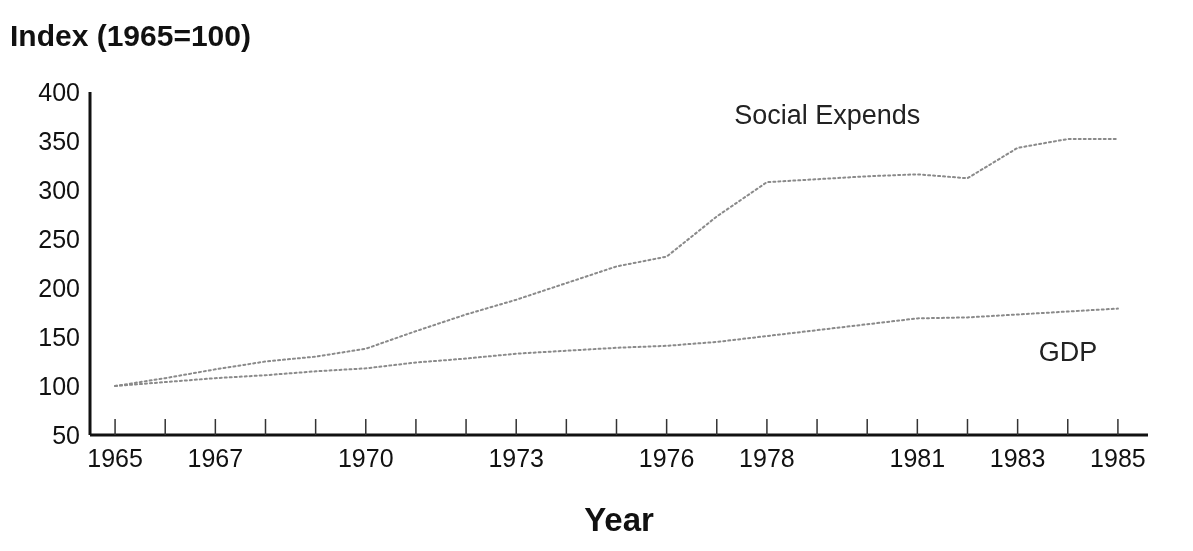 Image resolution: width=1193 pixels, height=551 pixels. I want to click on x-tick-label: 1967, so click(215, 458).